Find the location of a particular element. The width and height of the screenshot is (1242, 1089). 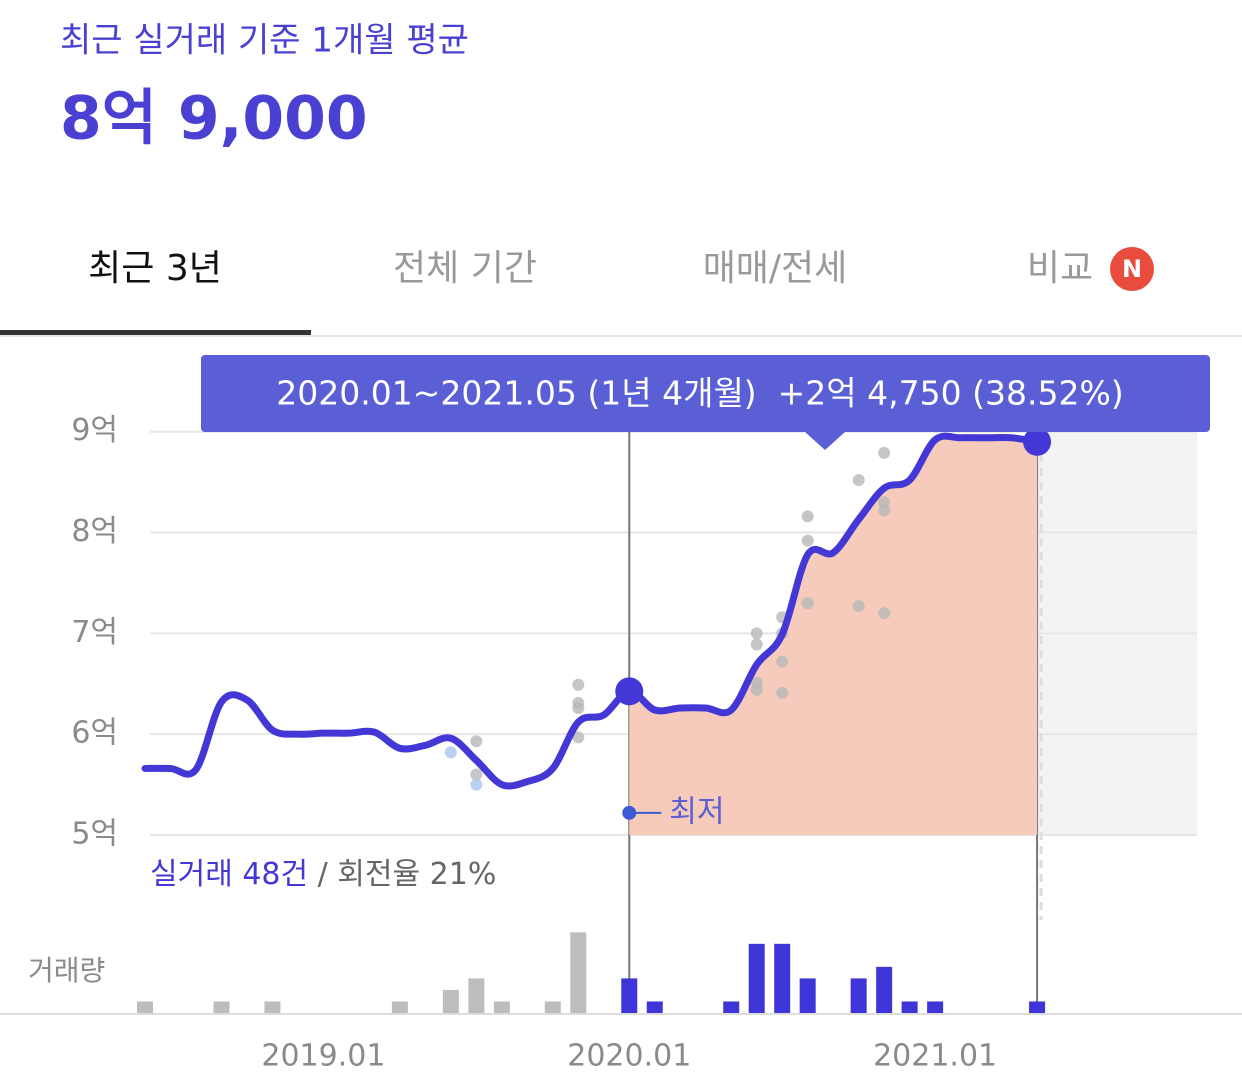

x-tick-label: 2020.01 is located at coordinates (629, 1056).